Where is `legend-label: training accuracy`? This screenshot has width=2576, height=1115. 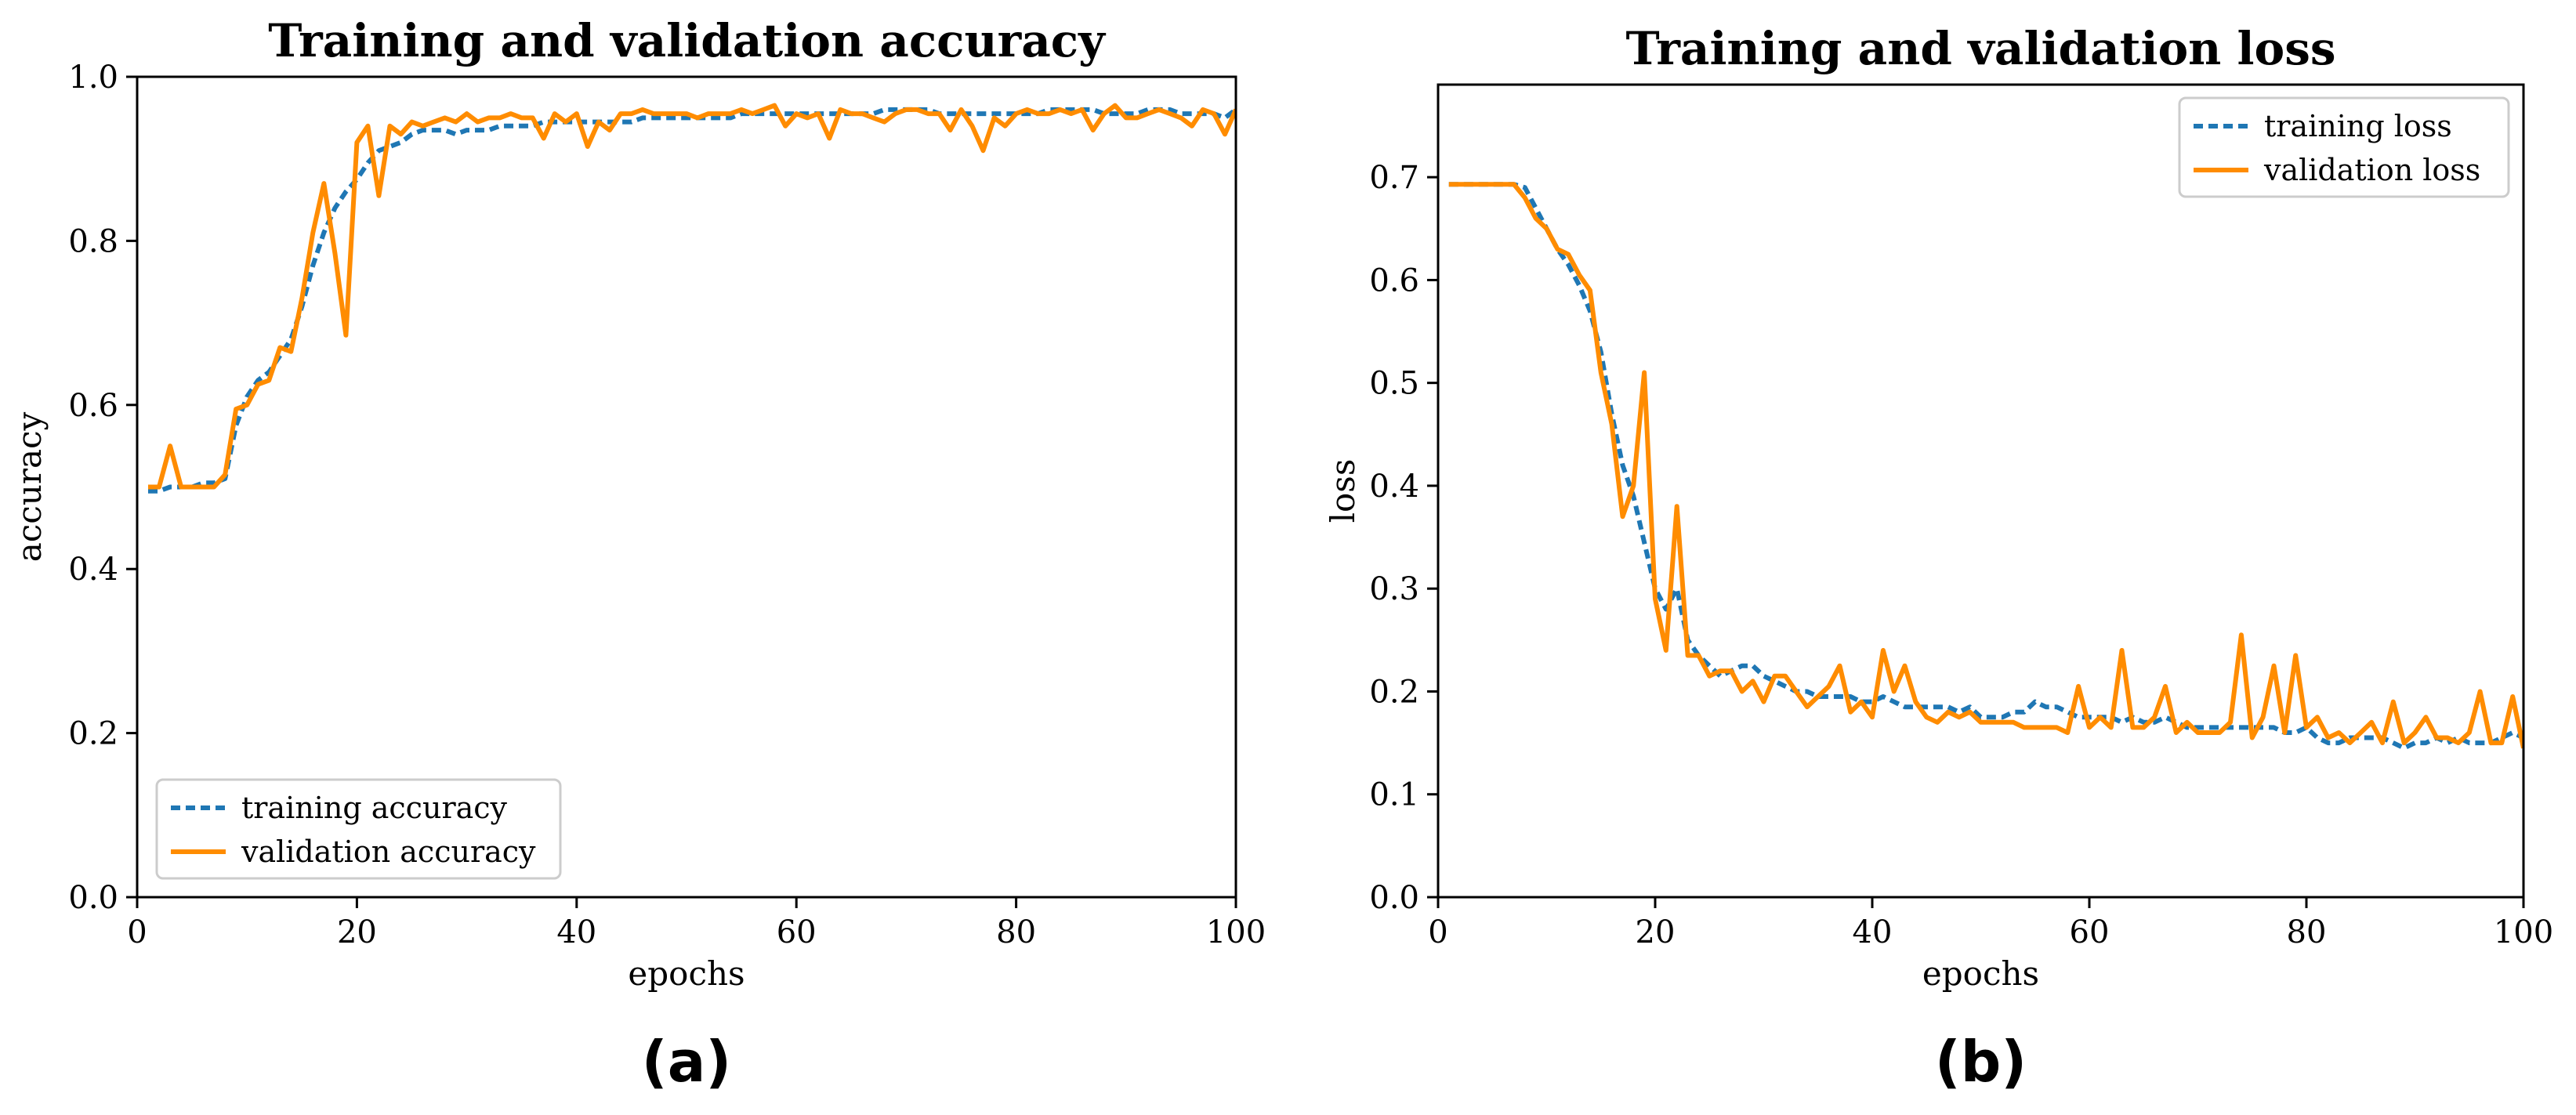 legend-label: training accuracy is located at coordinates (374, 808).